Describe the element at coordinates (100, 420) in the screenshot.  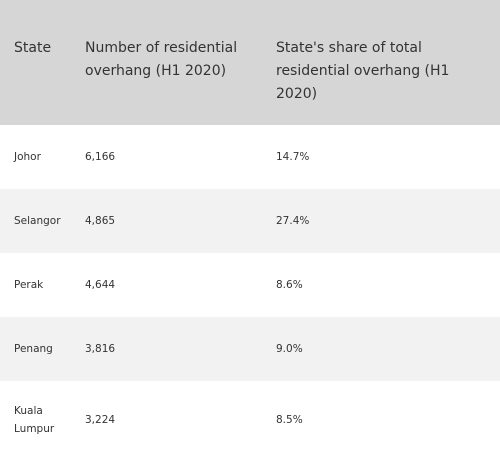
I see `table-cell: 3,224` at that location.